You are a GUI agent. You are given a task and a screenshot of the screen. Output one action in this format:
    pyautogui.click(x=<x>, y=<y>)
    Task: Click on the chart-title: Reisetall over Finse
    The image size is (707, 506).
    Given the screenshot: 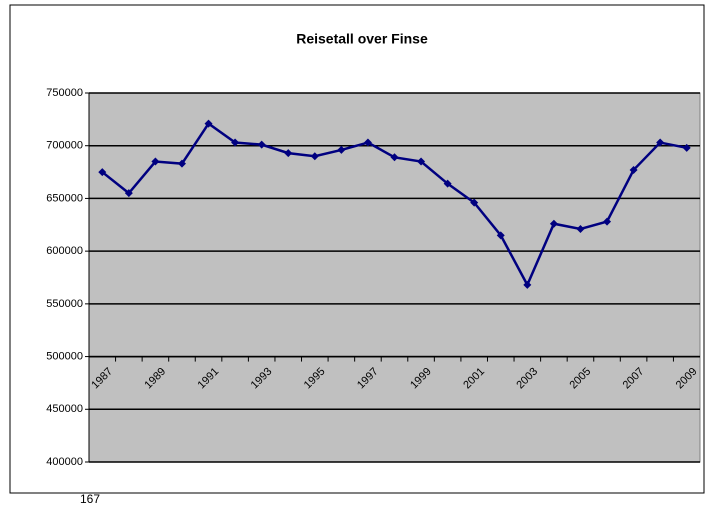 What is the action you would take?
    pyautogui.click(x=362, y=39)
    